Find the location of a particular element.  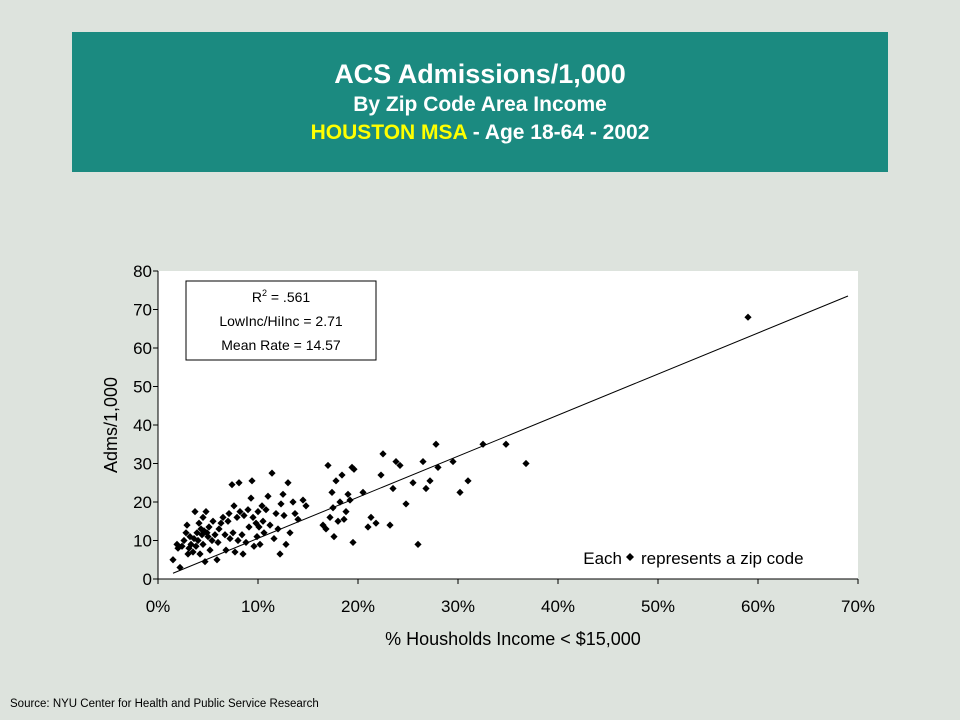

y-tick-label: 0 is located at coordinates (147, 579).